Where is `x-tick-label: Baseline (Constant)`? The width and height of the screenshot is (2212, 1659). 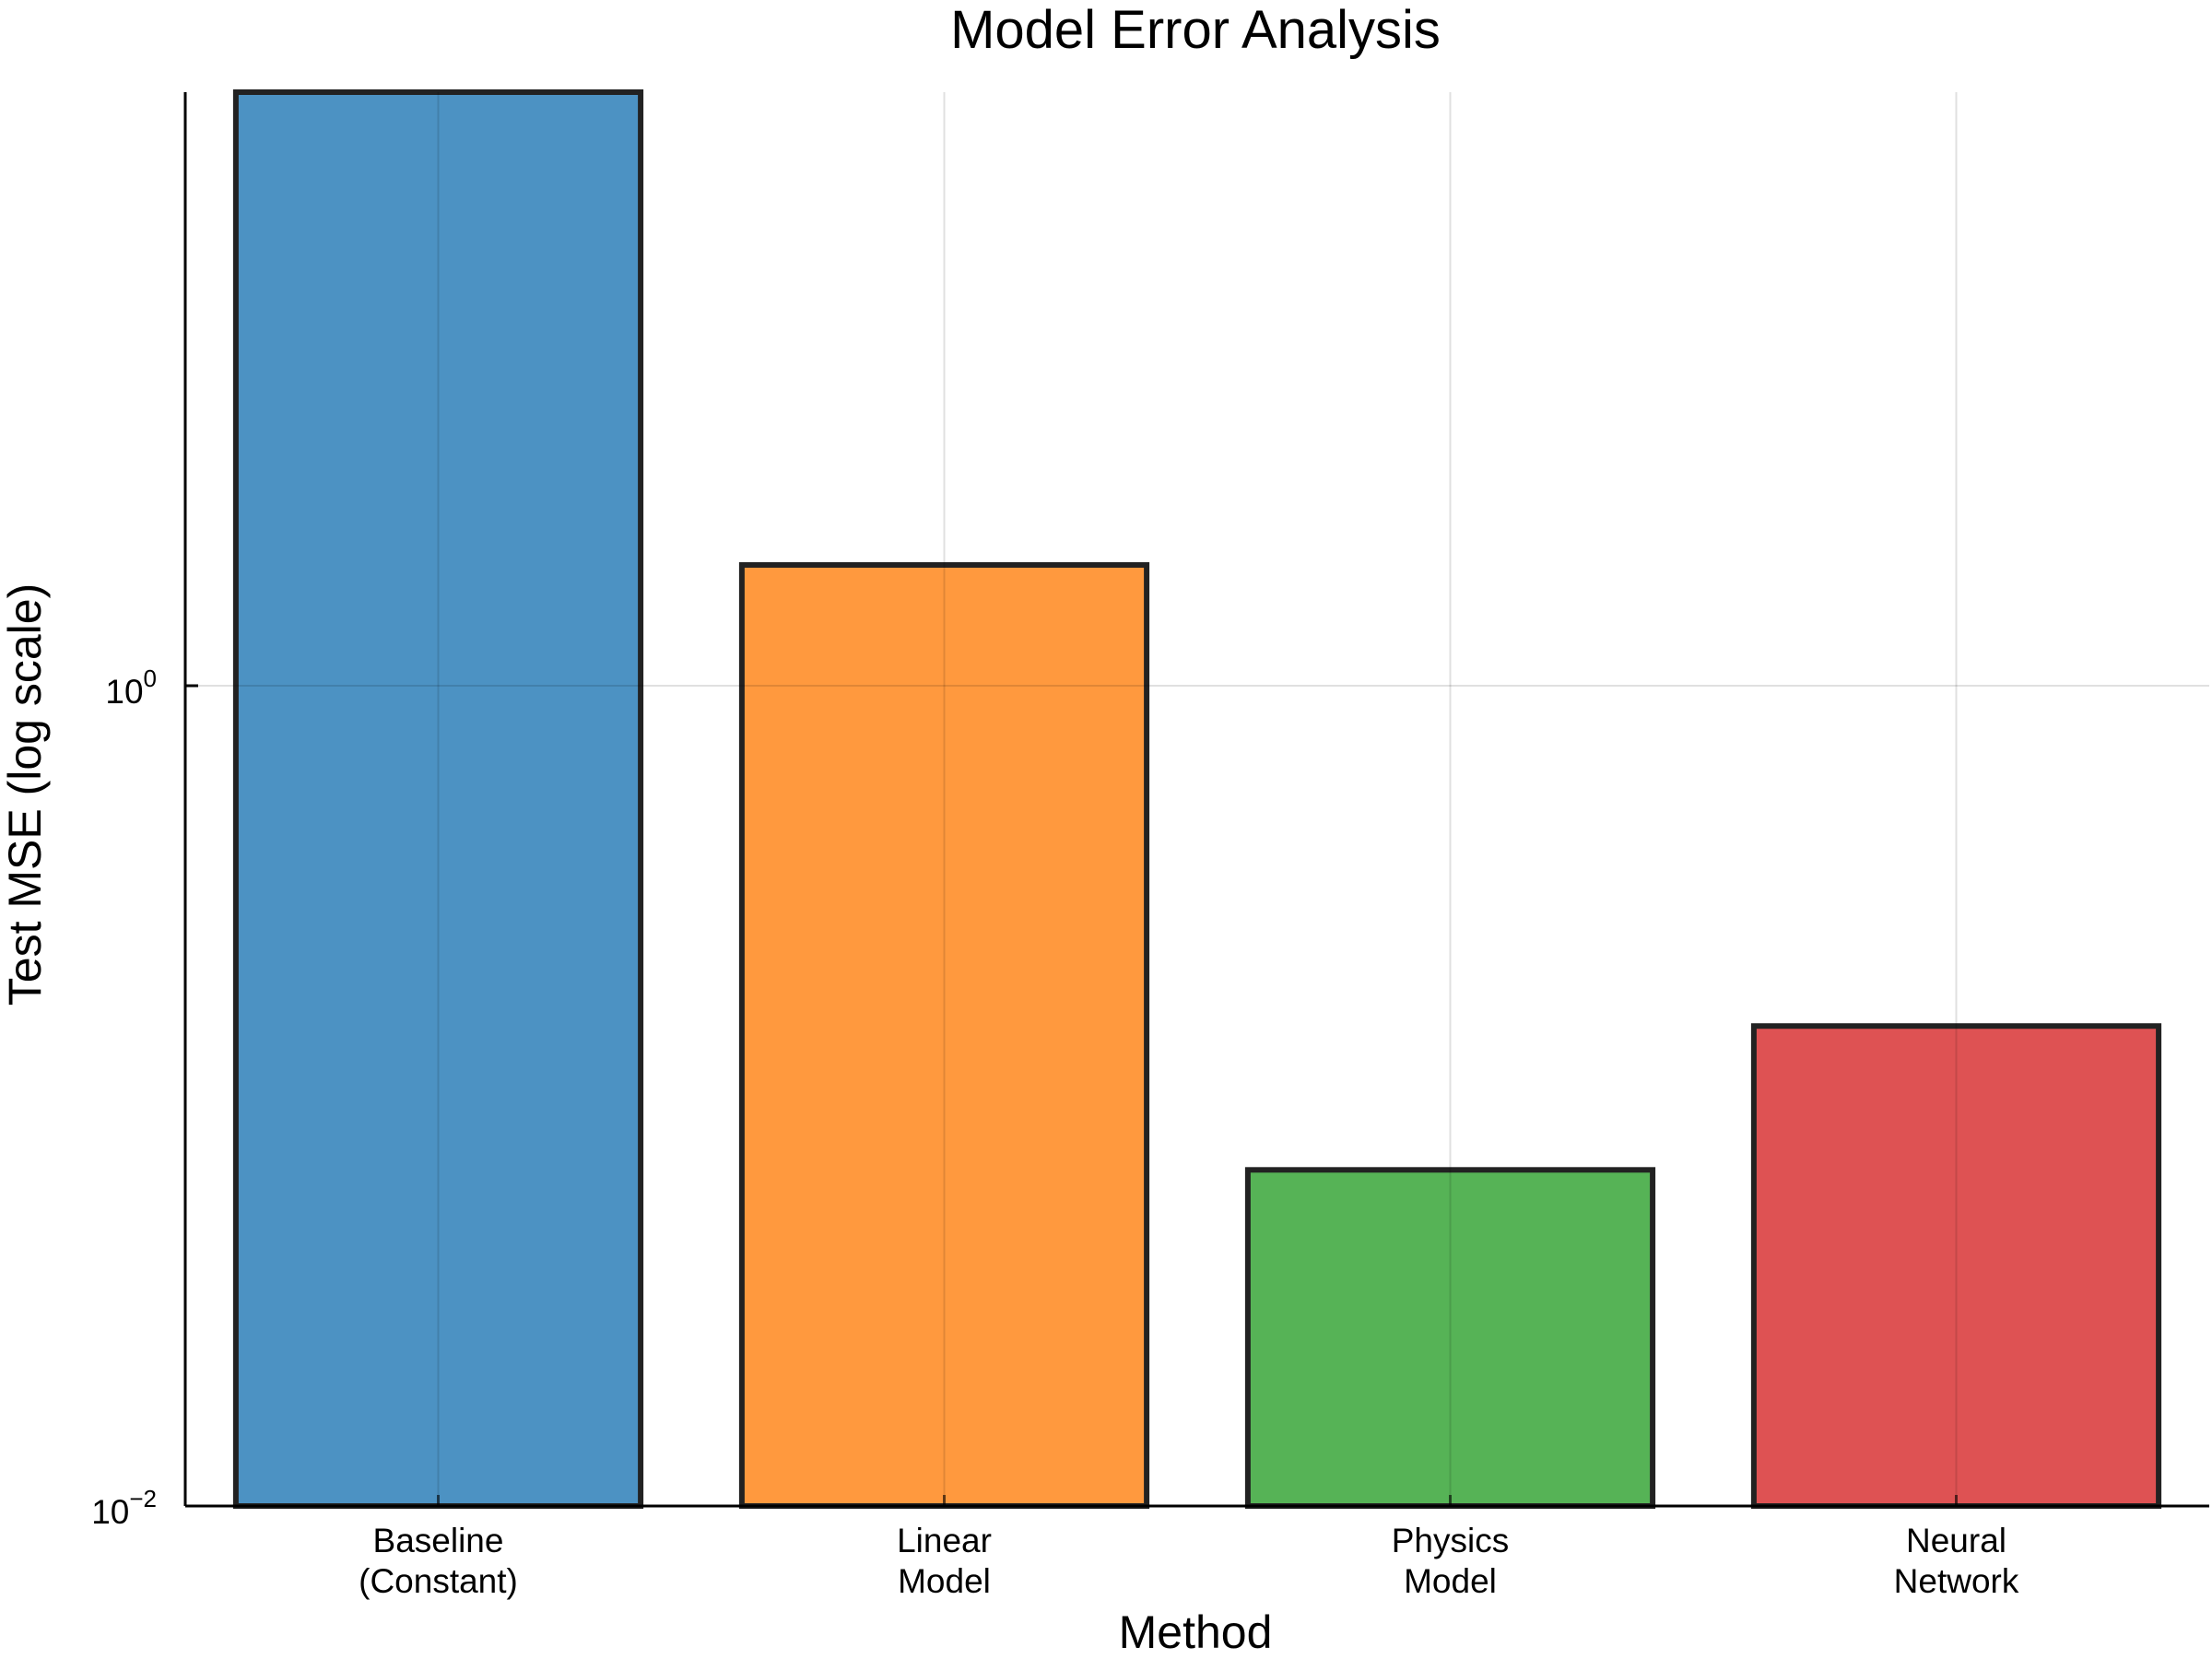
x-tick-label: Baseline (Constant) is located at coordinates (438, 1561).